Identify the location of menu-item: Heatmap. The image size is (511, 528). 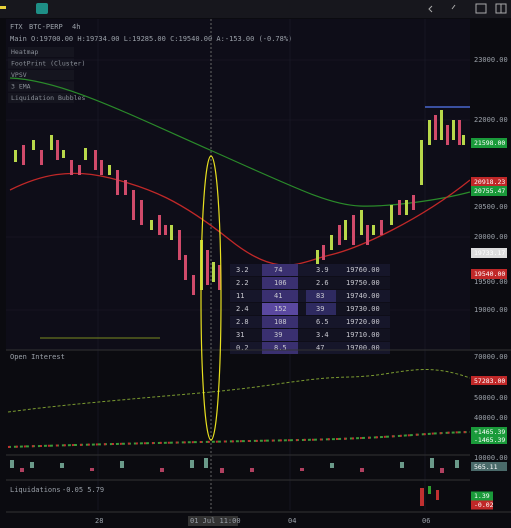
(24, 52).